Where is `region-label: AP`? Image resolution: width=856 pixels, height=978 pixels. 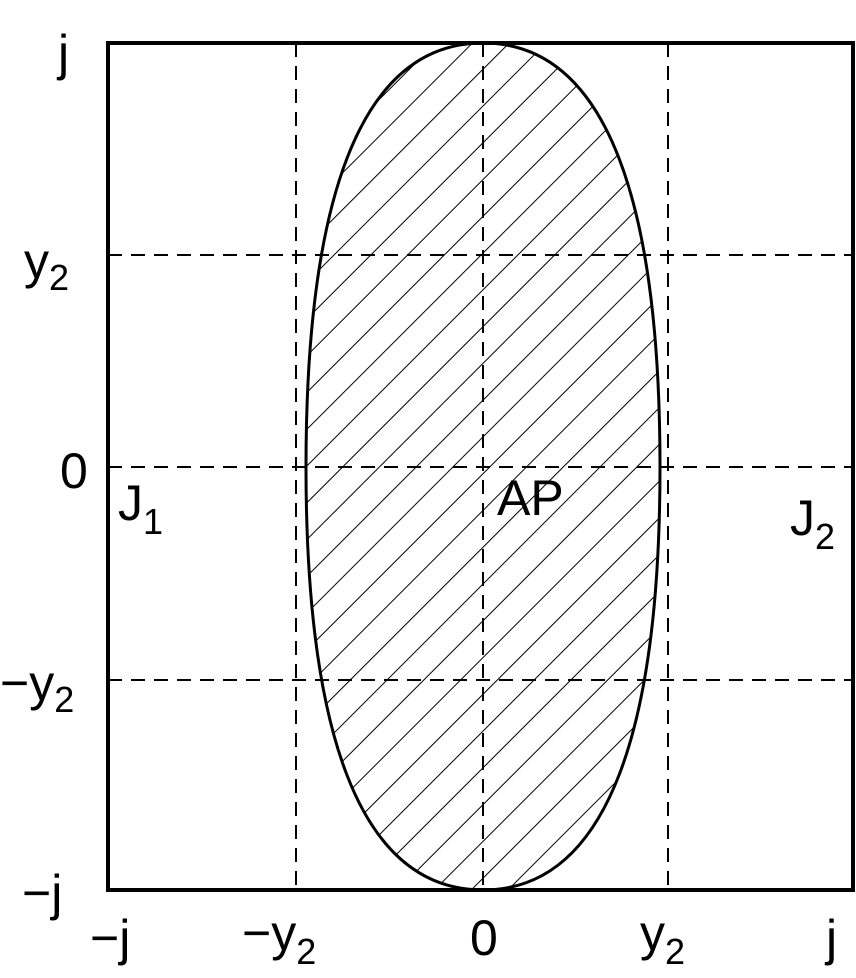
region-label: AP is located at coordinates (530, 498).